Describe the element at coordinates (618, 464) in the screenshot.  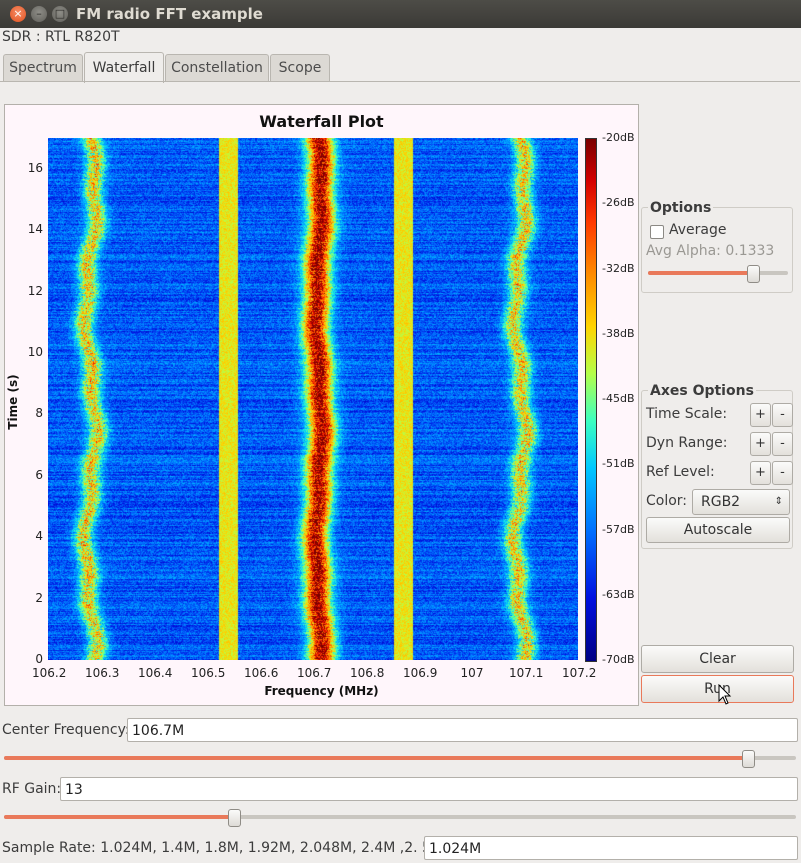
I see `colorbar-tick-label: -51dB` at that location.